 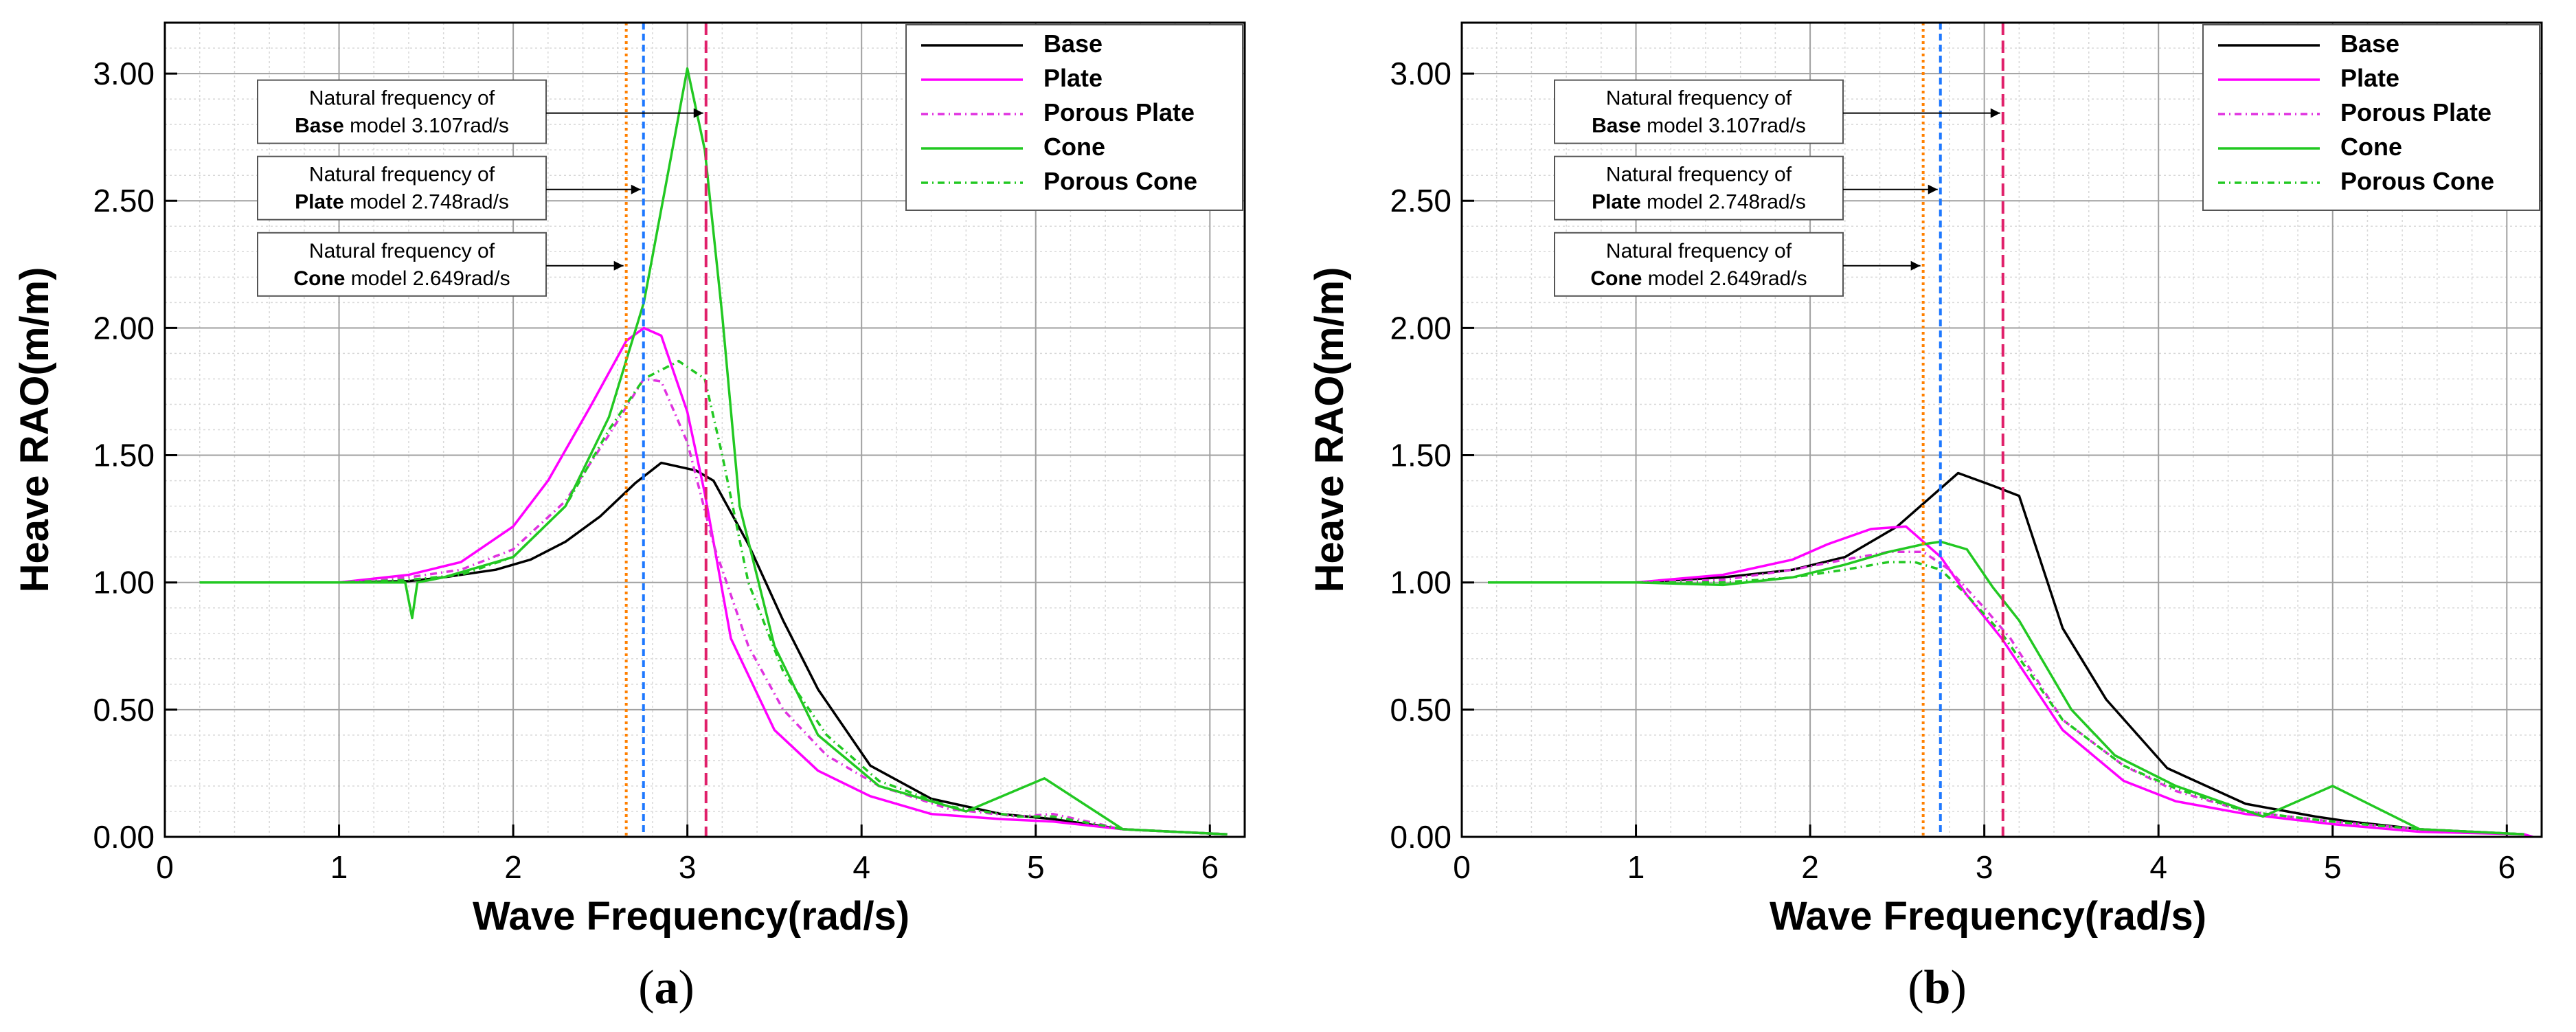 I want to click on panel-letter: a, so click(x=667, y=987).